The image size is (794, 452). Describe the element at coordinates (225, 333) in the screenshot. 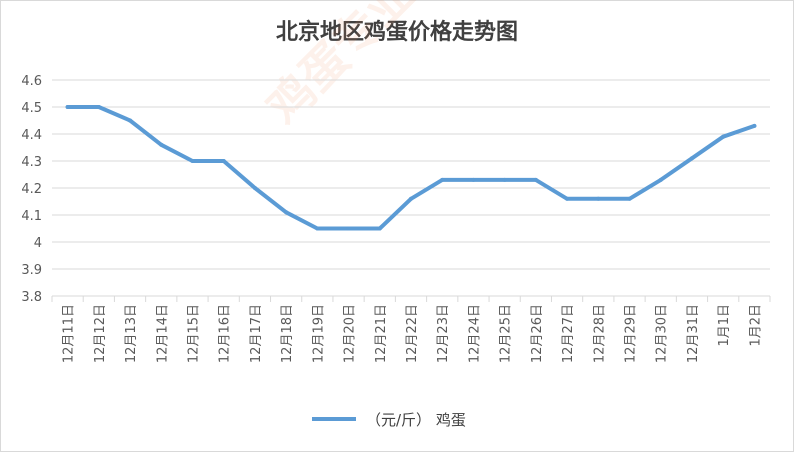

I see `x-tick-label: 12月16日` at that location.